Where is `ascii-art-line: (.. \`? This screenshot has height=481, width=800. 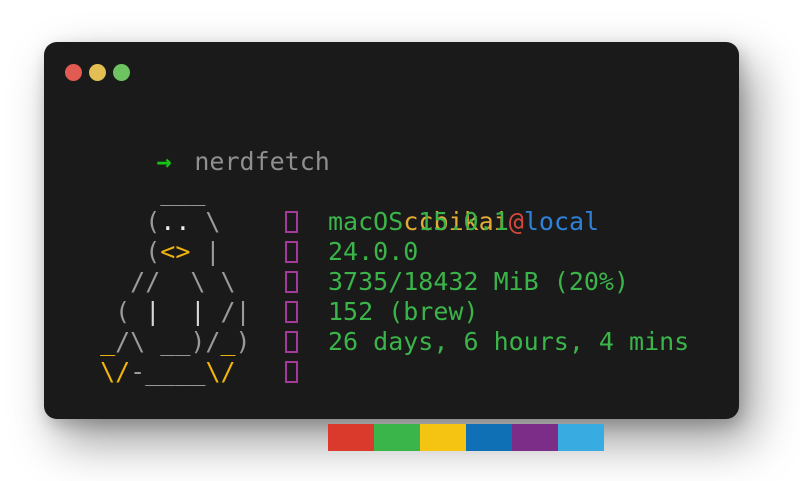
ascii-art-line: (.. \ is located at coordinates (168, 222).